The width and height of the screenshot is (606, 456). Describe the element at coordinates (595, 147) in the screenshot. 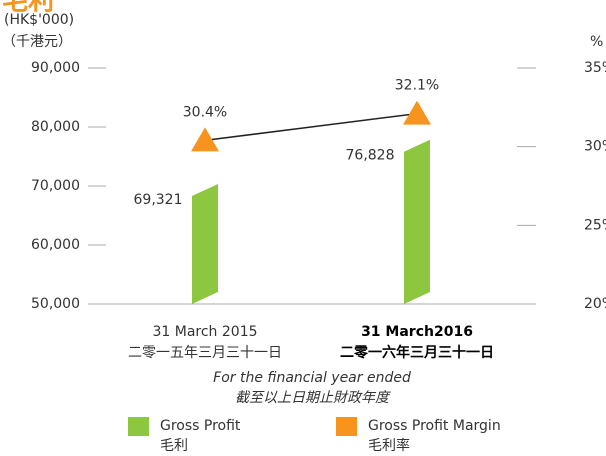

I see `y2-tick-label: 30%` at that location.